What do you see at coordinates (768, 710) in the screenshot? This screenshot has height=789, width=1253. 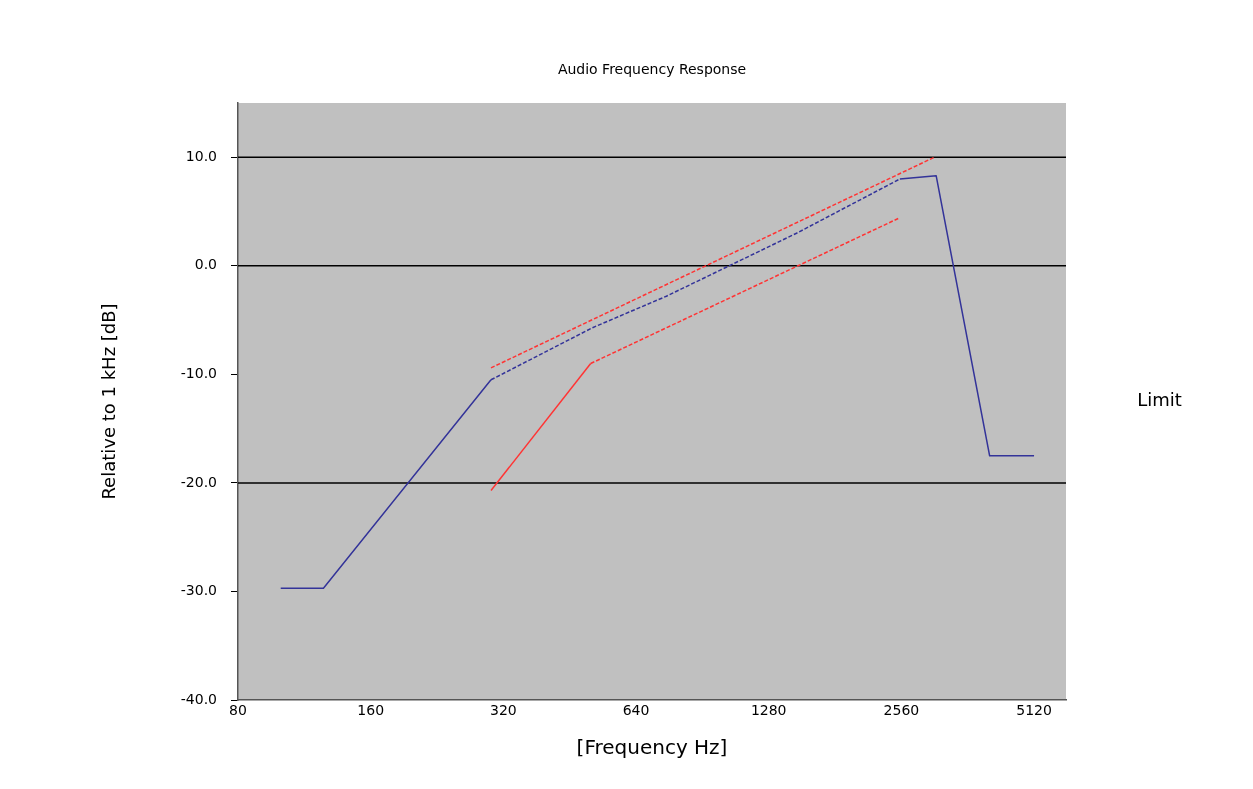 I see `x-tick-label: 1280` at bounding box center [768, 710].